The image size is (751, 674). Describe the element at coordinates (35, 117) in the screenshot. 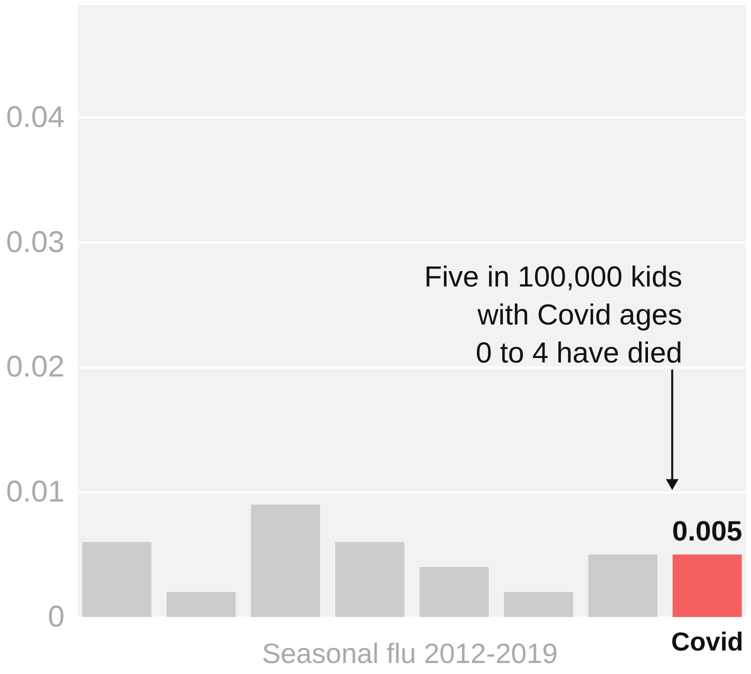

I see `y-tick-label: 0.04` at that location.